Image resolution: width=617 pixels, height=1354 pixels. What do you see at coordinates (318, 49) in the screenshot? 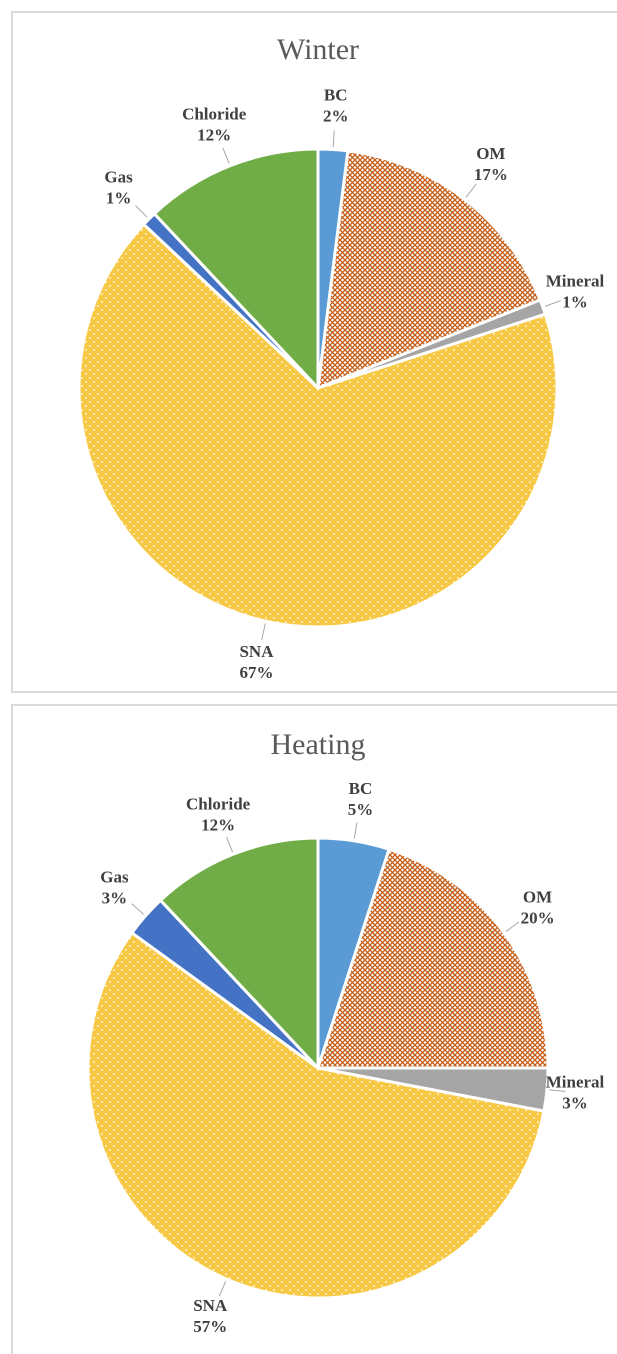
I see `chart-title: Winter` at bounding box center [318, 49].